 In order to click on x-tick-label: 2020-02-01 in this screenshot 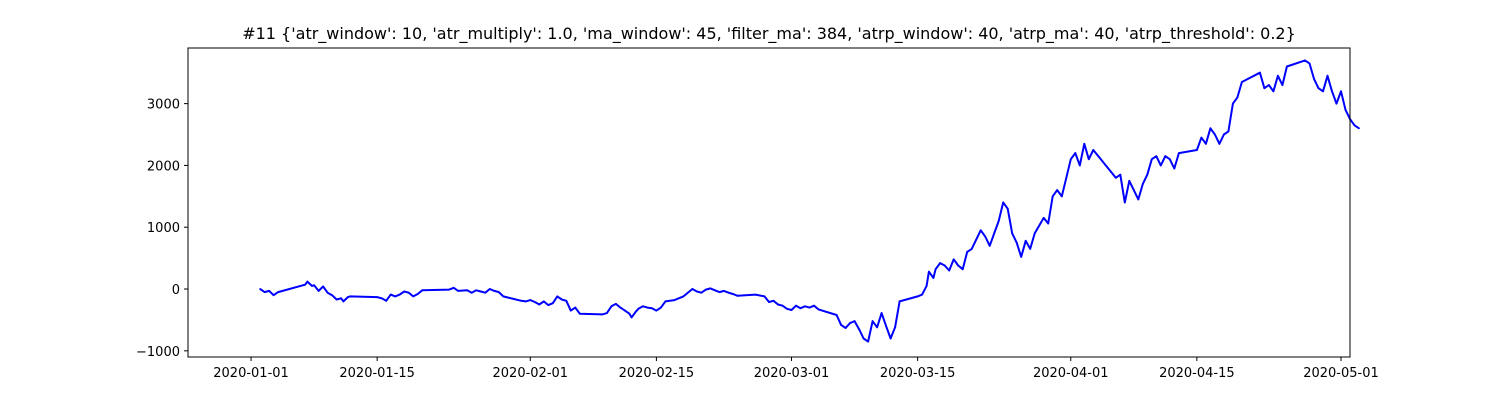, I will do `click(531, 373)`.